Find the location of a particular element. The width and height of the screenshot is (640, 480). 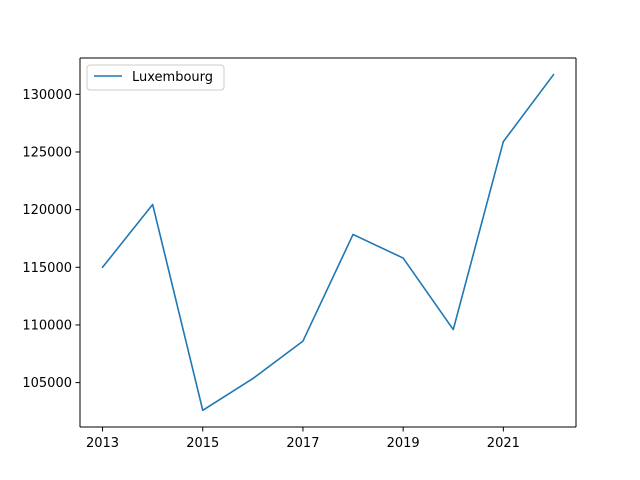

x-tick-label: 2013 is located at coordinates (102, 443).